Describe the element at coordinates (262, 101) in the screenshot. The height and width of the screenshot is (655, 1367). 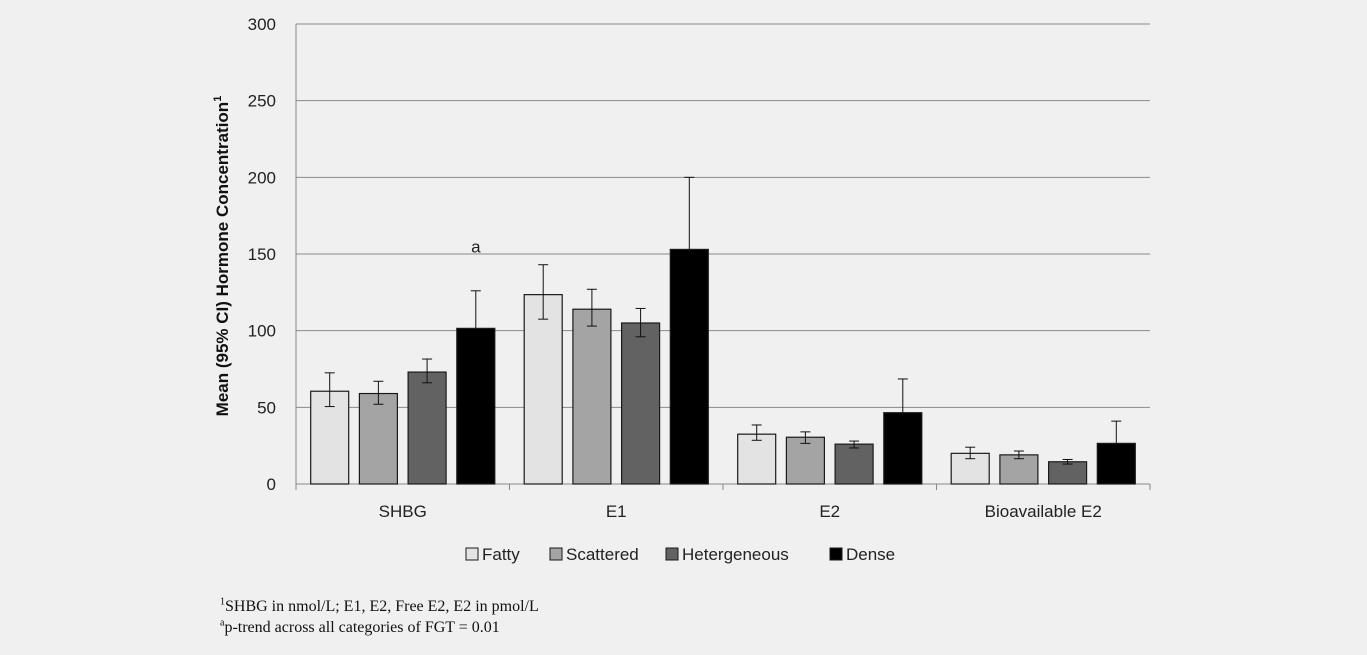
I see `y-tick-label: 250` at that location.